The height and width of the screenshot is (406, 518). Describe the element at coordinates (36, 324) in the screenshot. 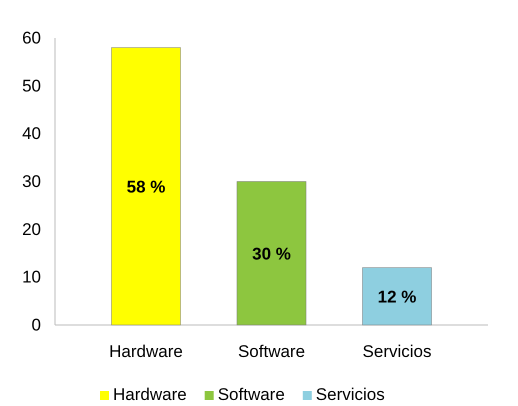

I see `y-tick-label: 0` at that location.